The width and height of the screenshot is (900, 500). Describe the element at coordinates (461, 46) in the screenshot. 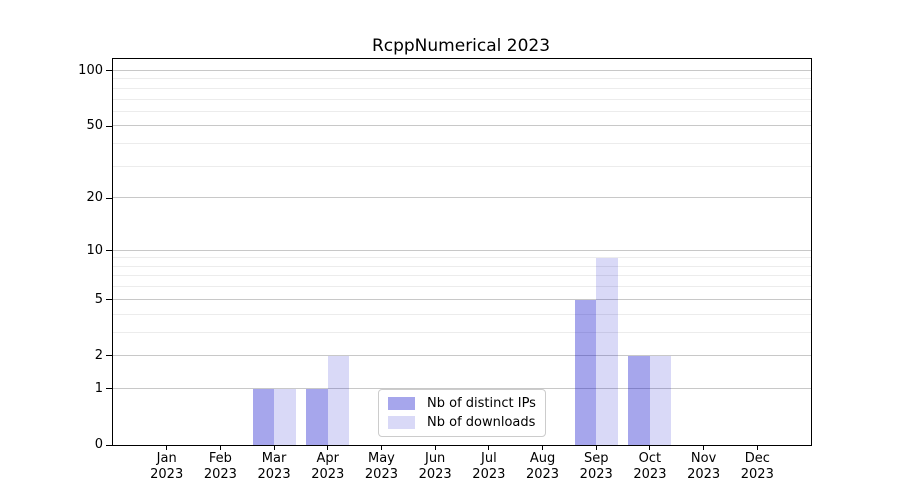

I see `chart-title: RcppNumerical 2023` at that location.